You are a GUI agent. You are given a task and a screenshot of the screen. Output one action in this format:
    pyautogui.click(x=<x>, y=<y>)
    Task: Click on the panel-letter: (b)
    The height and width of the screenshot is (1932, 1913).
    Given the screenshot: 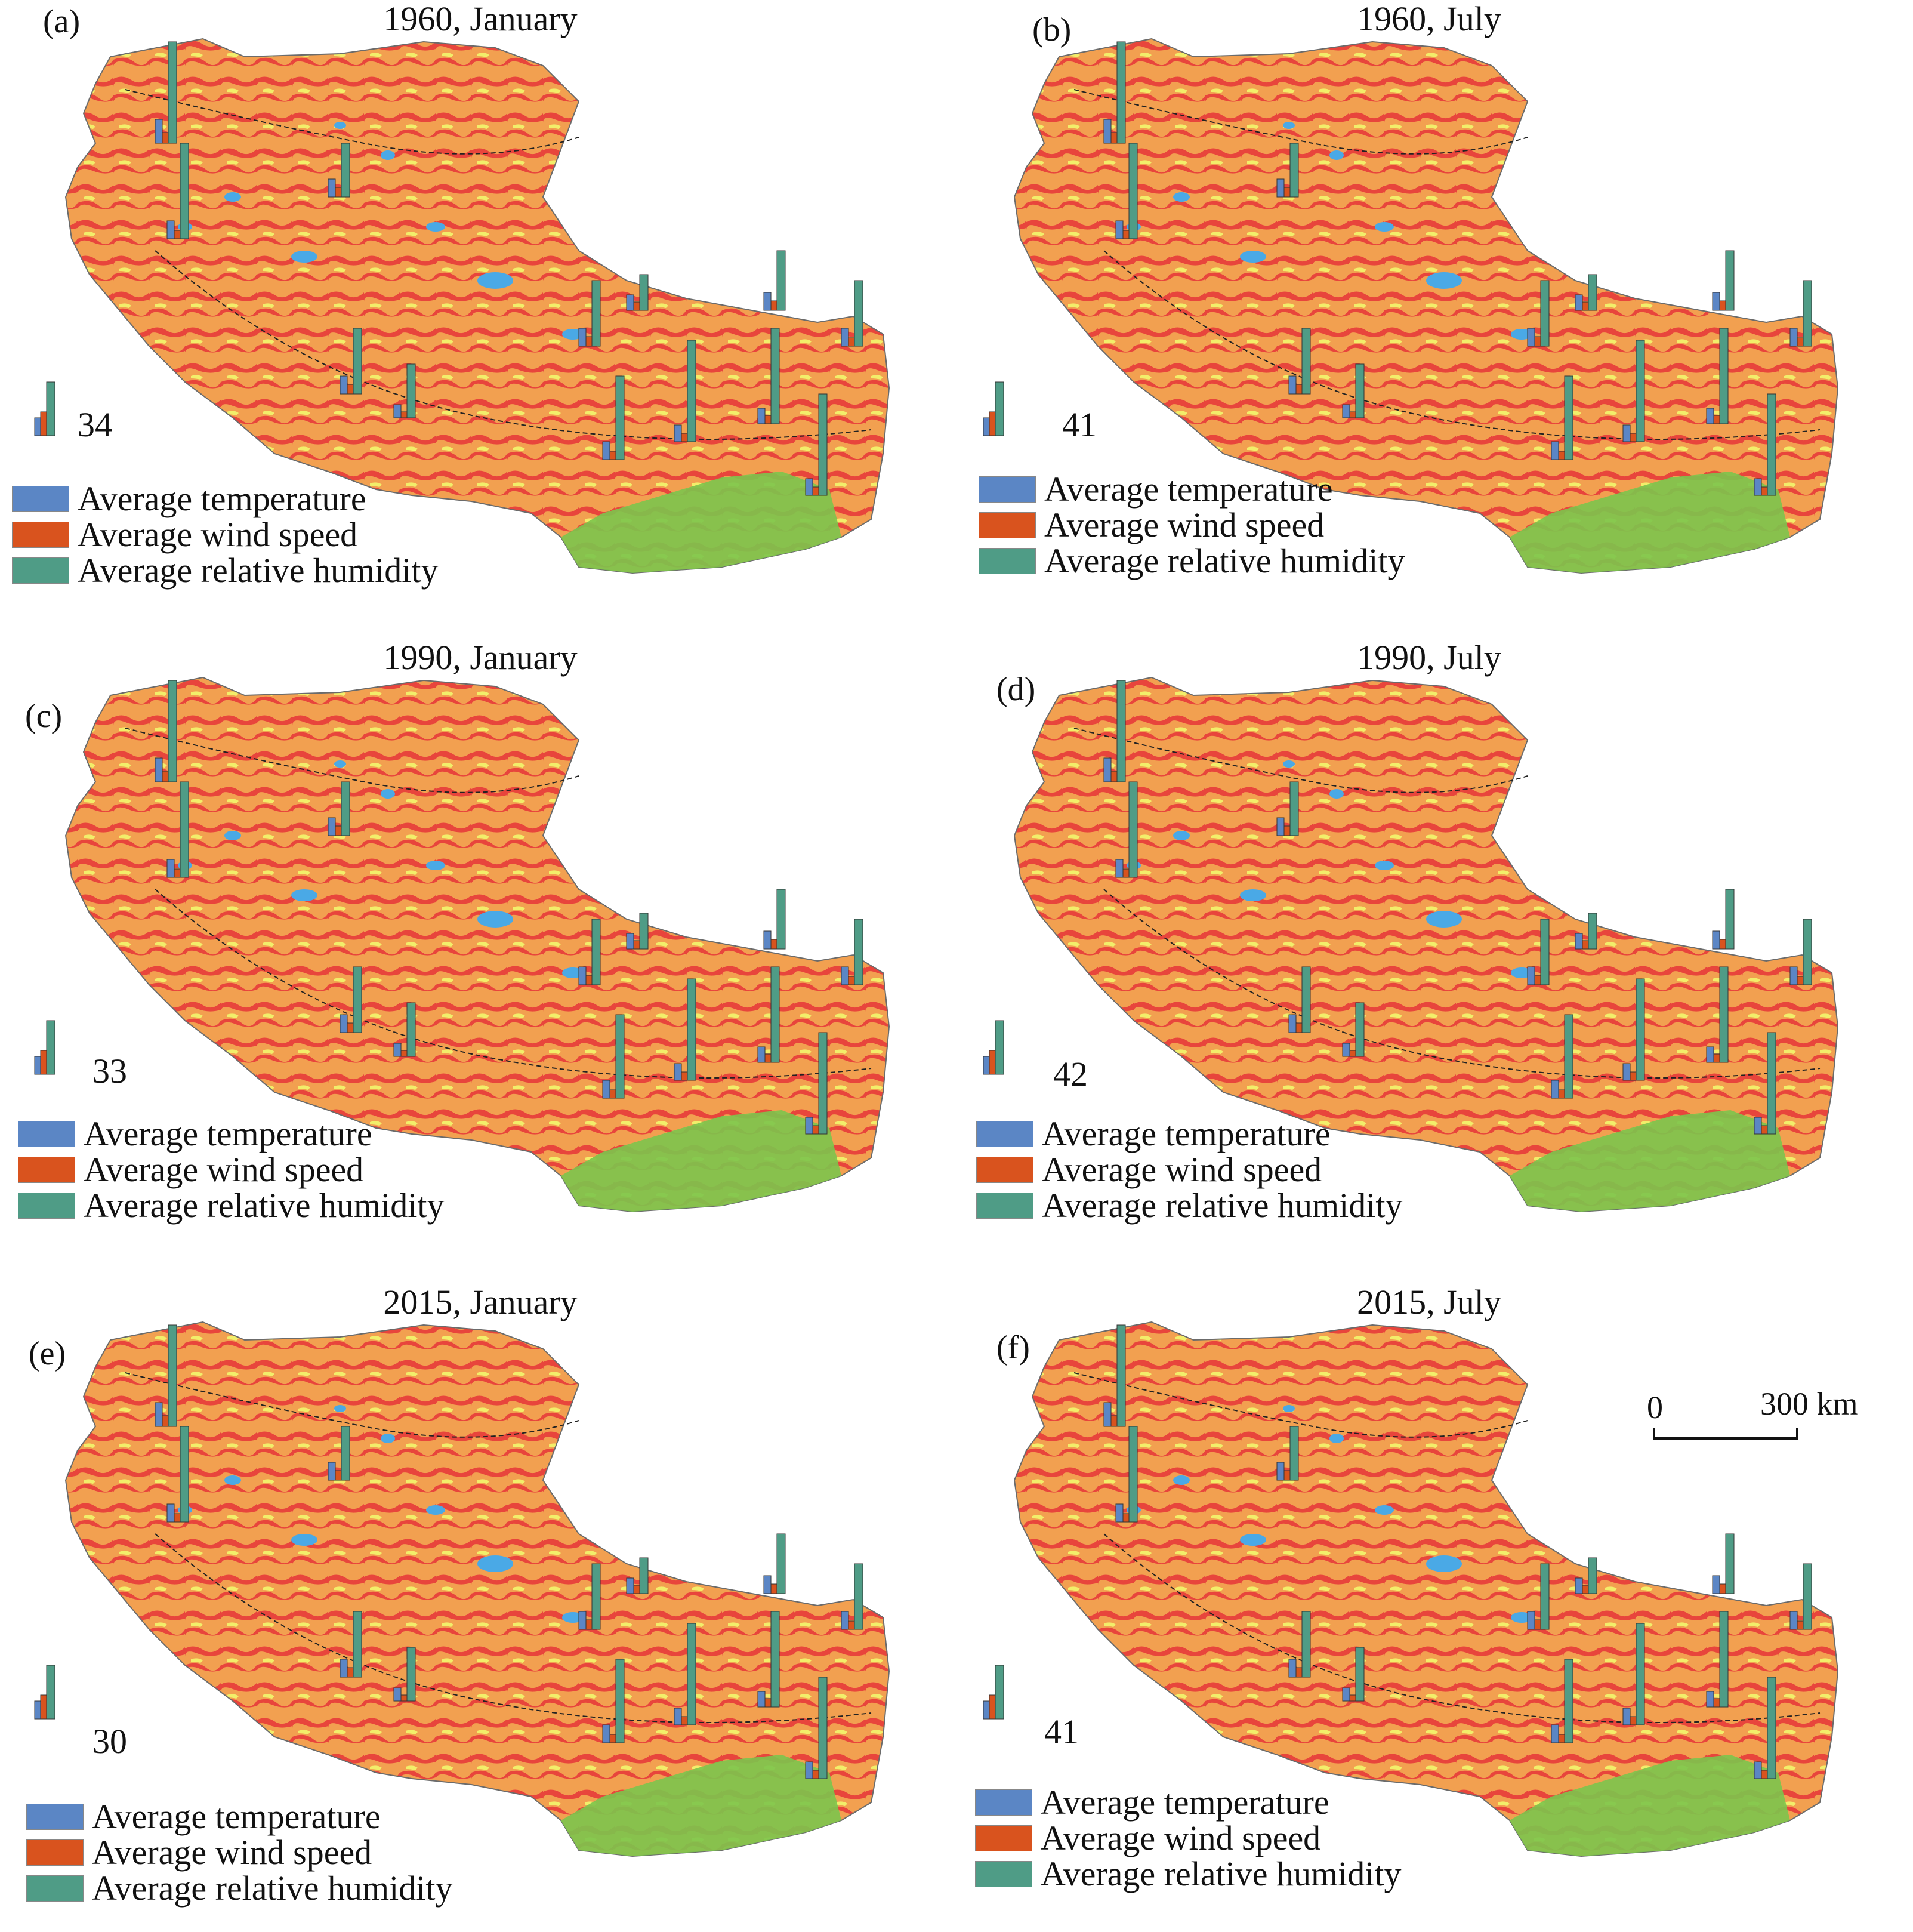 What is the action you would take?
    pyautogui.click(x=1052, y=29)
    